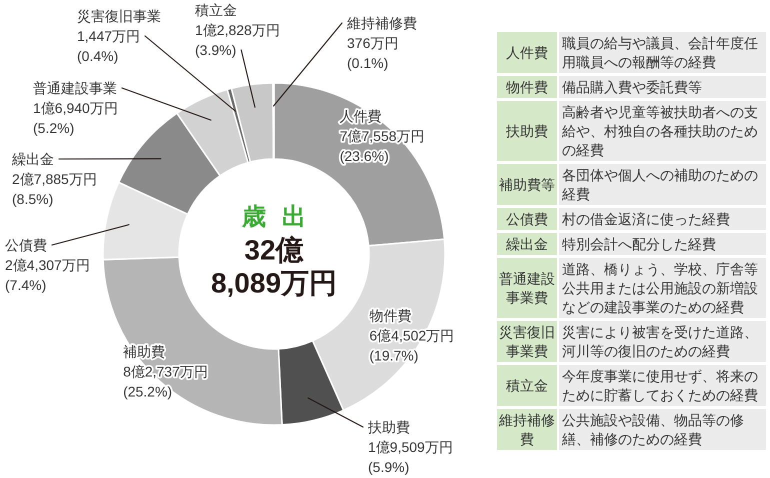  I want to click on text: 村の借金返済に使った経費, so click(645, 219).